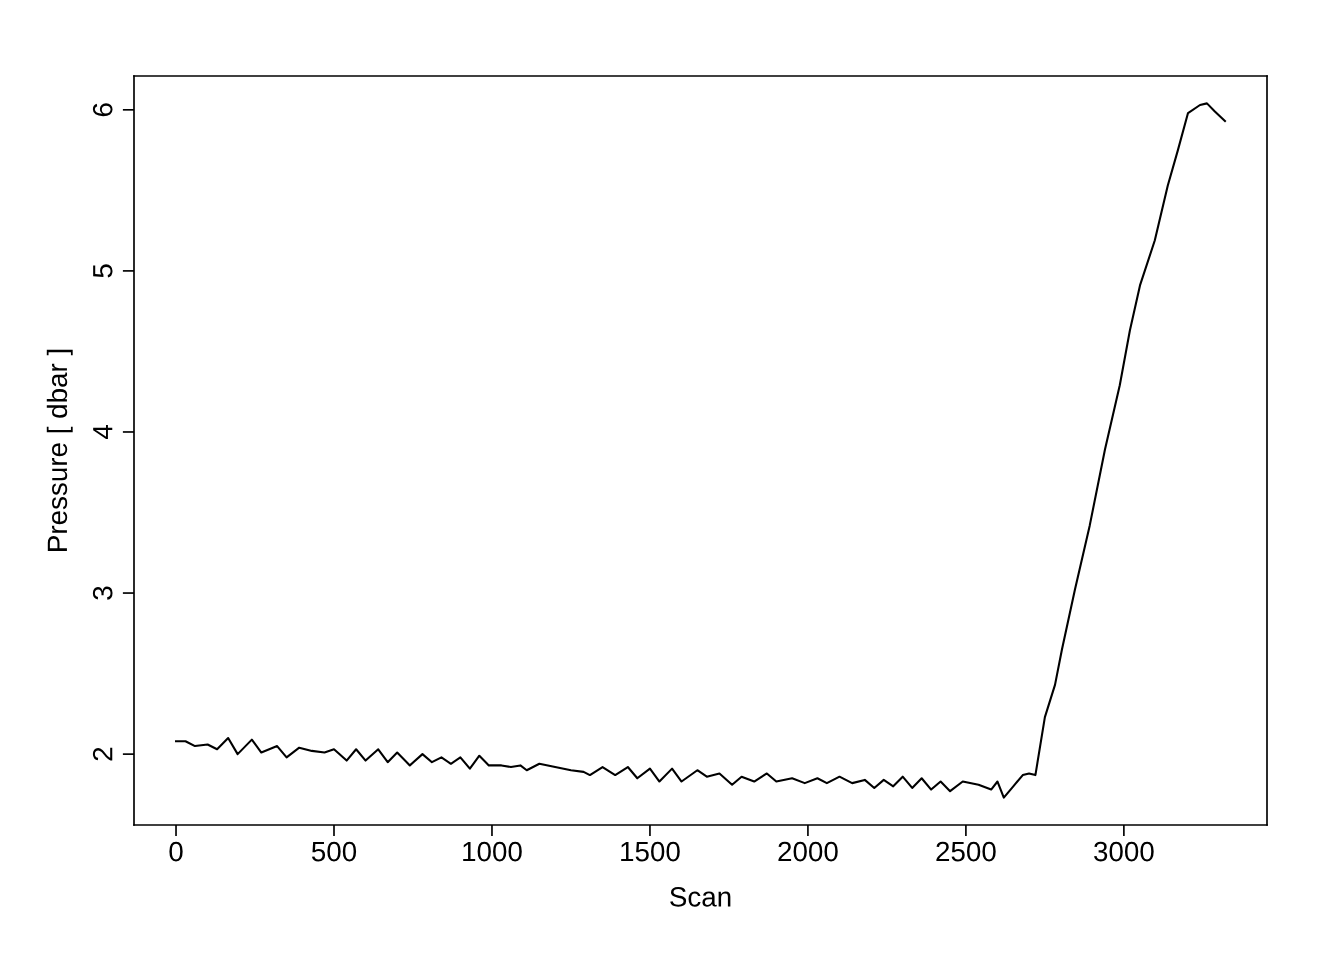  I want to click on y-axis-title: Pressure [ dbar ], so click(59, 450).